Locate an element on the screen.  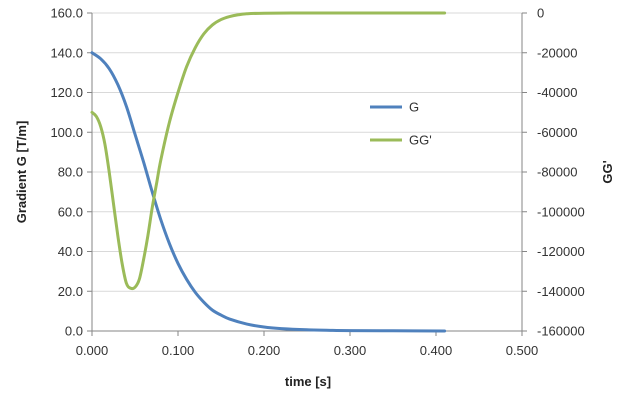
y-tick-label: 40.0 is located at coordinates (70, 251).